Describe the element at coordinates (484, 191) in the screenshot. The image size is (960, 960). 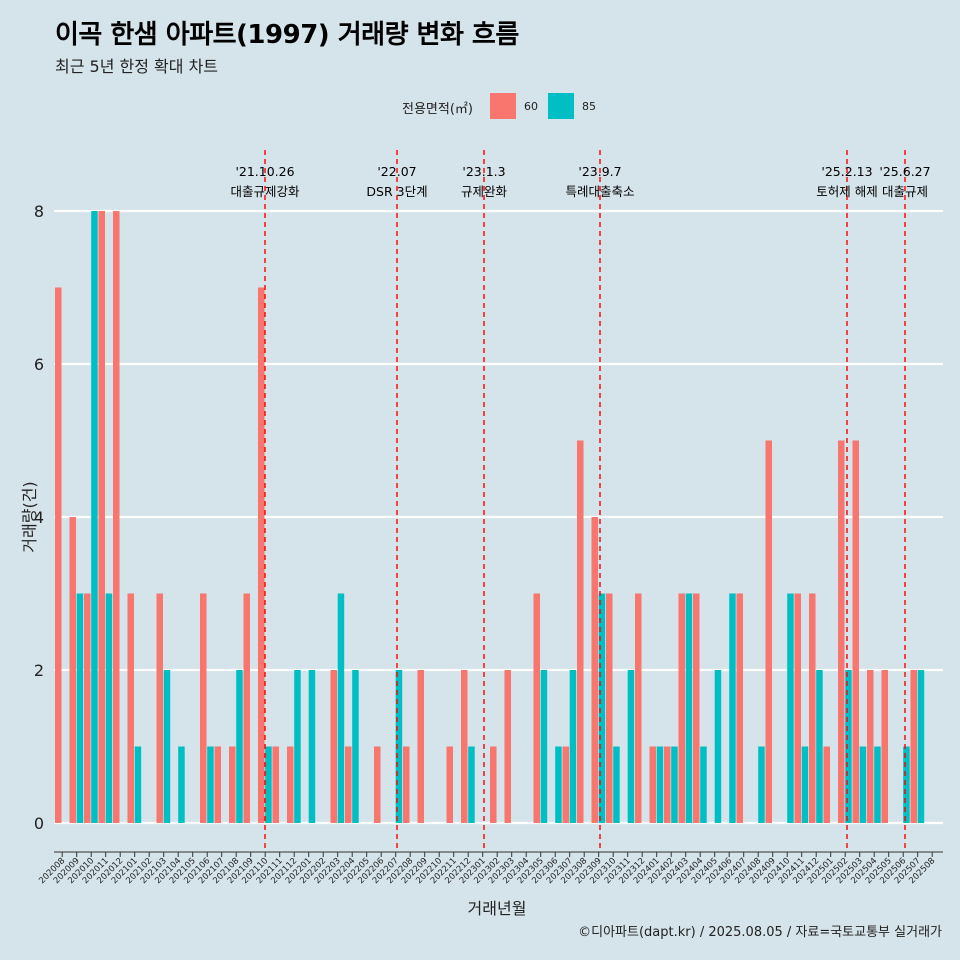
I see `event-label-2: 규제완화` at that location.